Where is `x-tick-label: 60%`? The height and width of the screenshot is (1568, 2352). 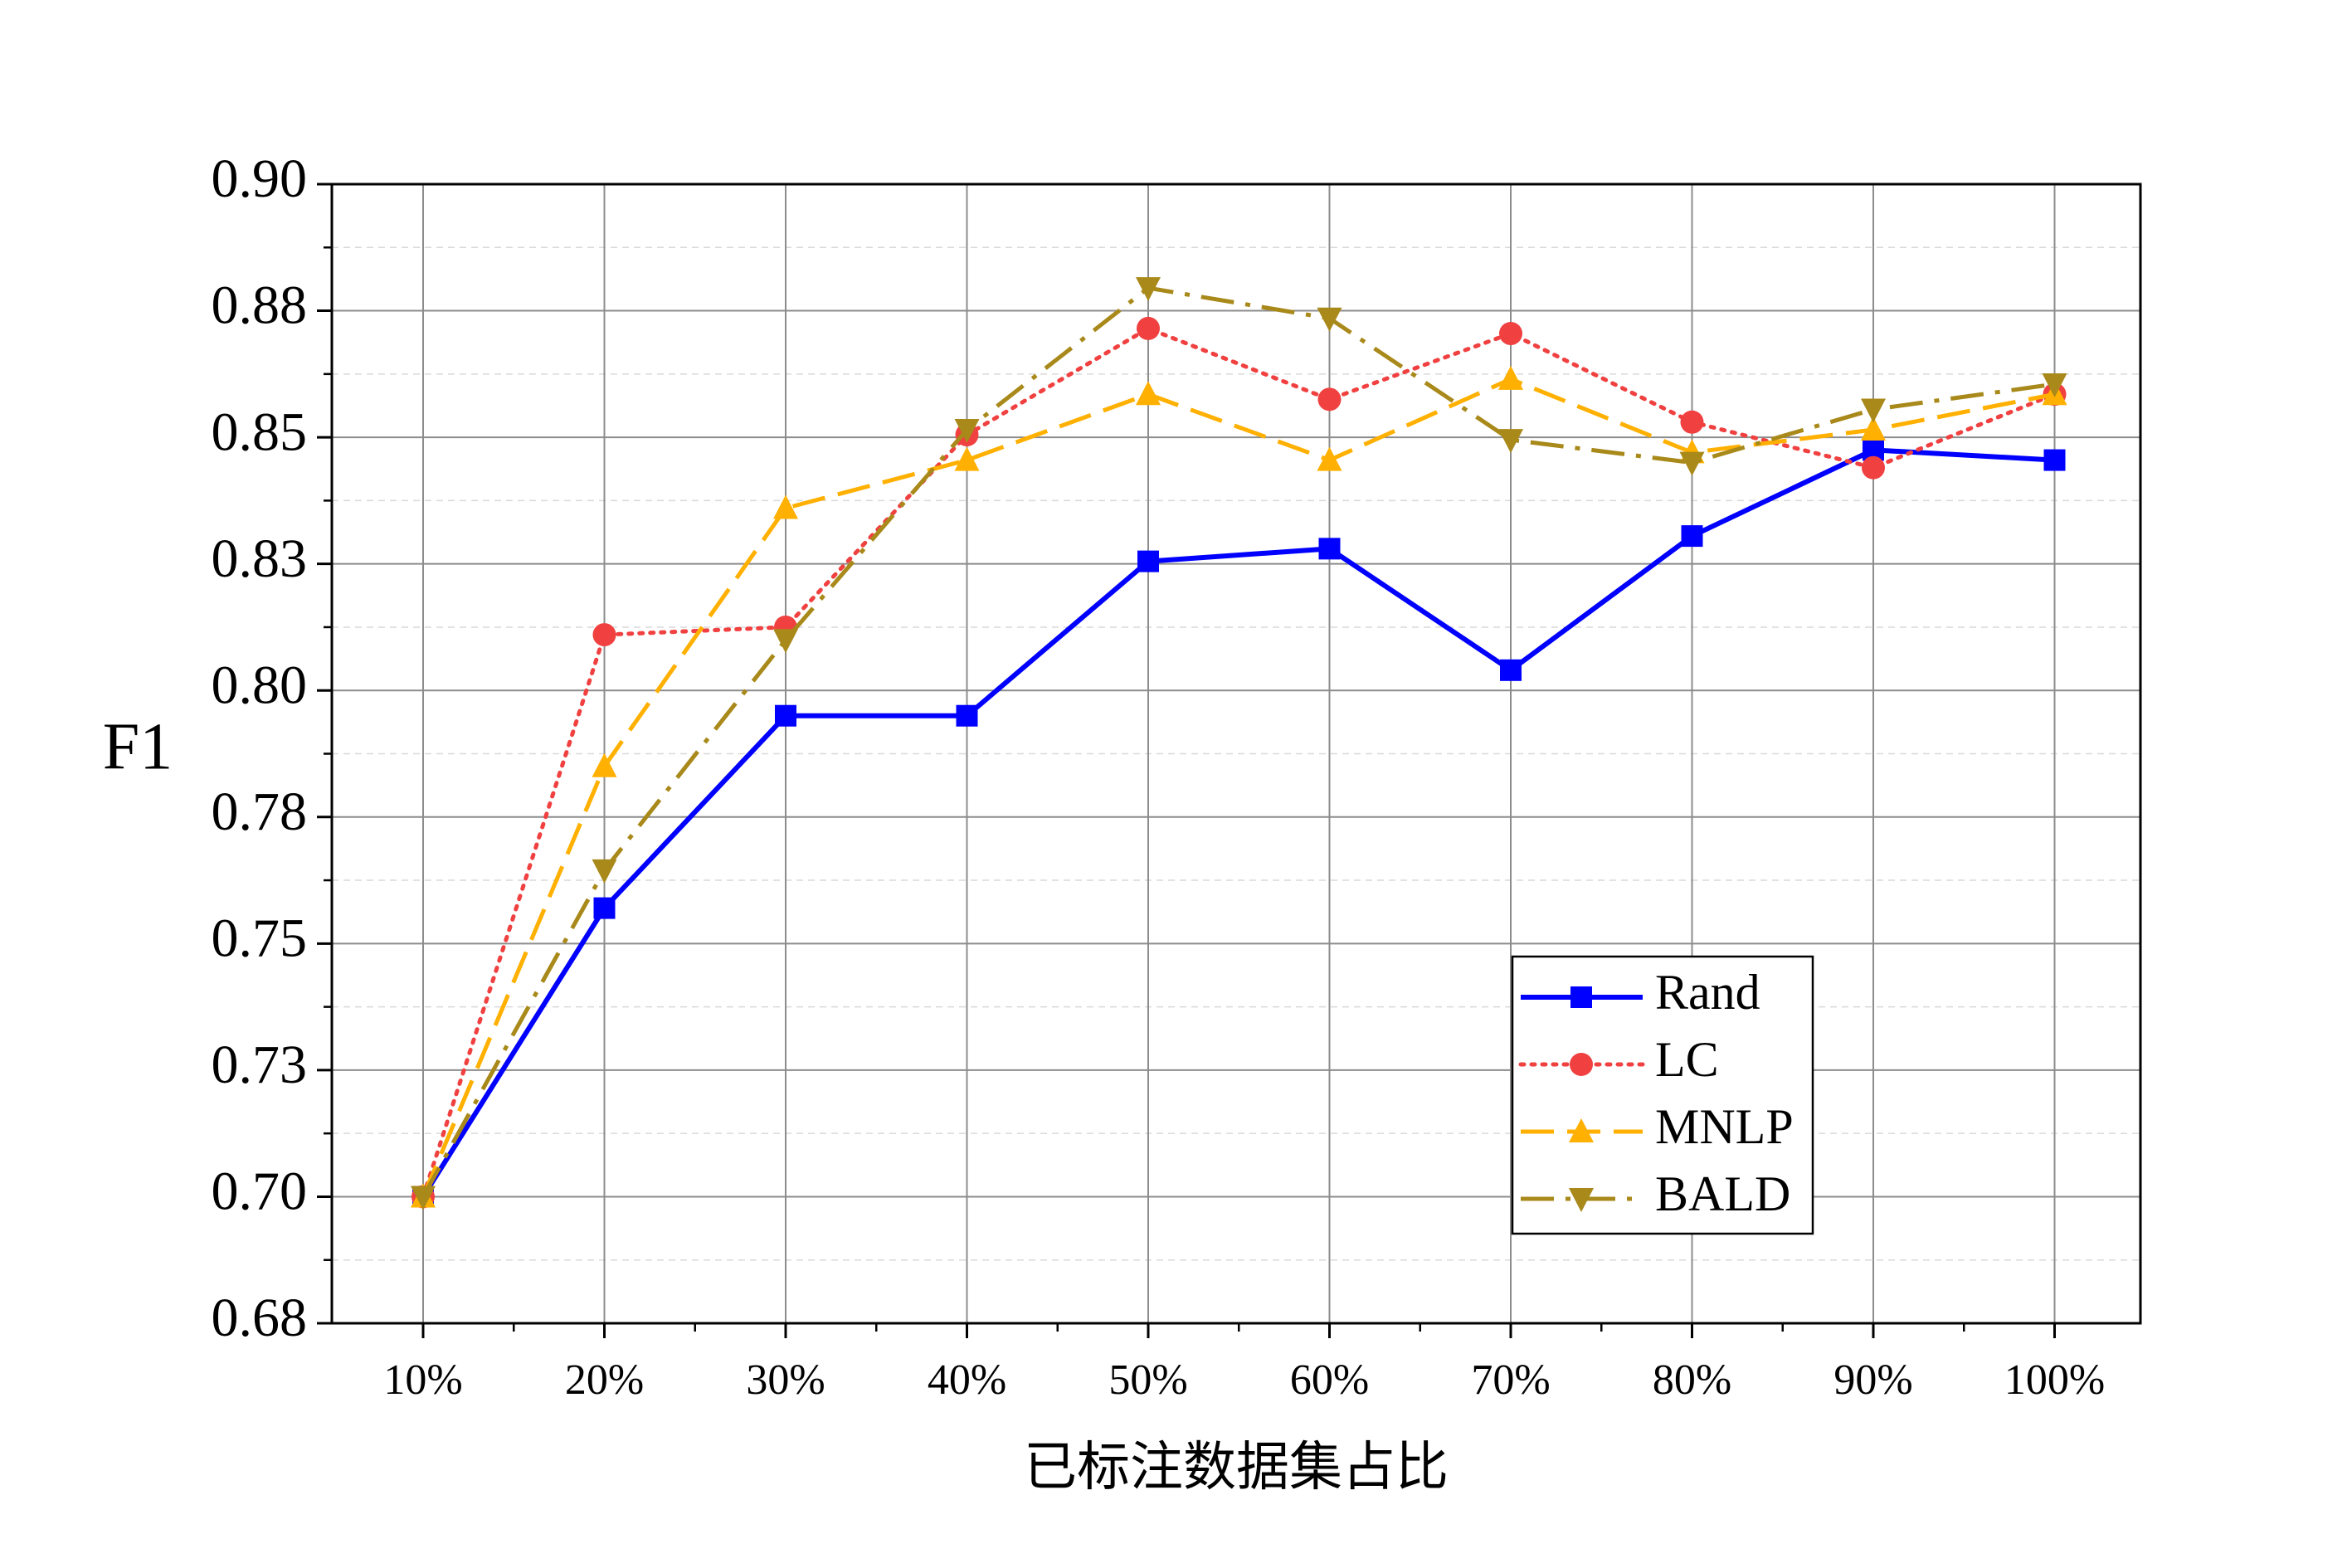
x-tick-label: 60% is located at coordinates (1329, 1380).